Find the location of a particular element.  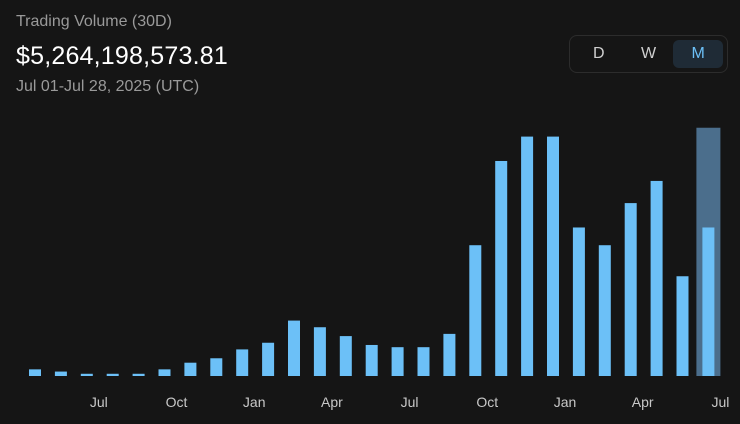

volume-amount: $5,264,198,573.81 is located at coordinates (122, 56).